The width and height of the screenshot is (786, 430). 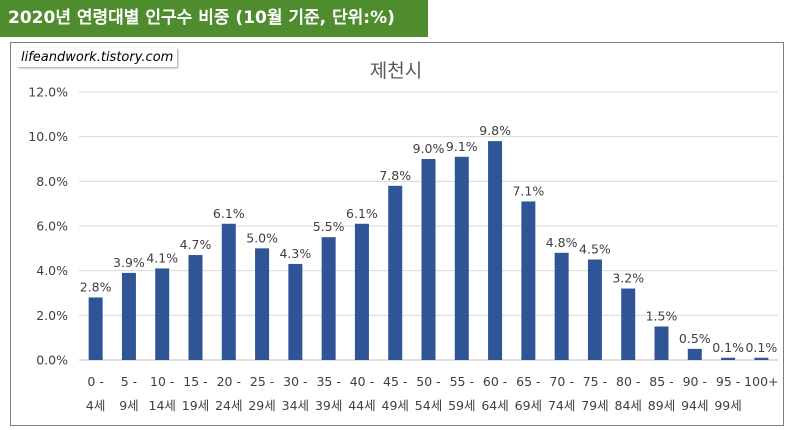 I want to click on chart-title: 제천시, so click(x=396, y=71).